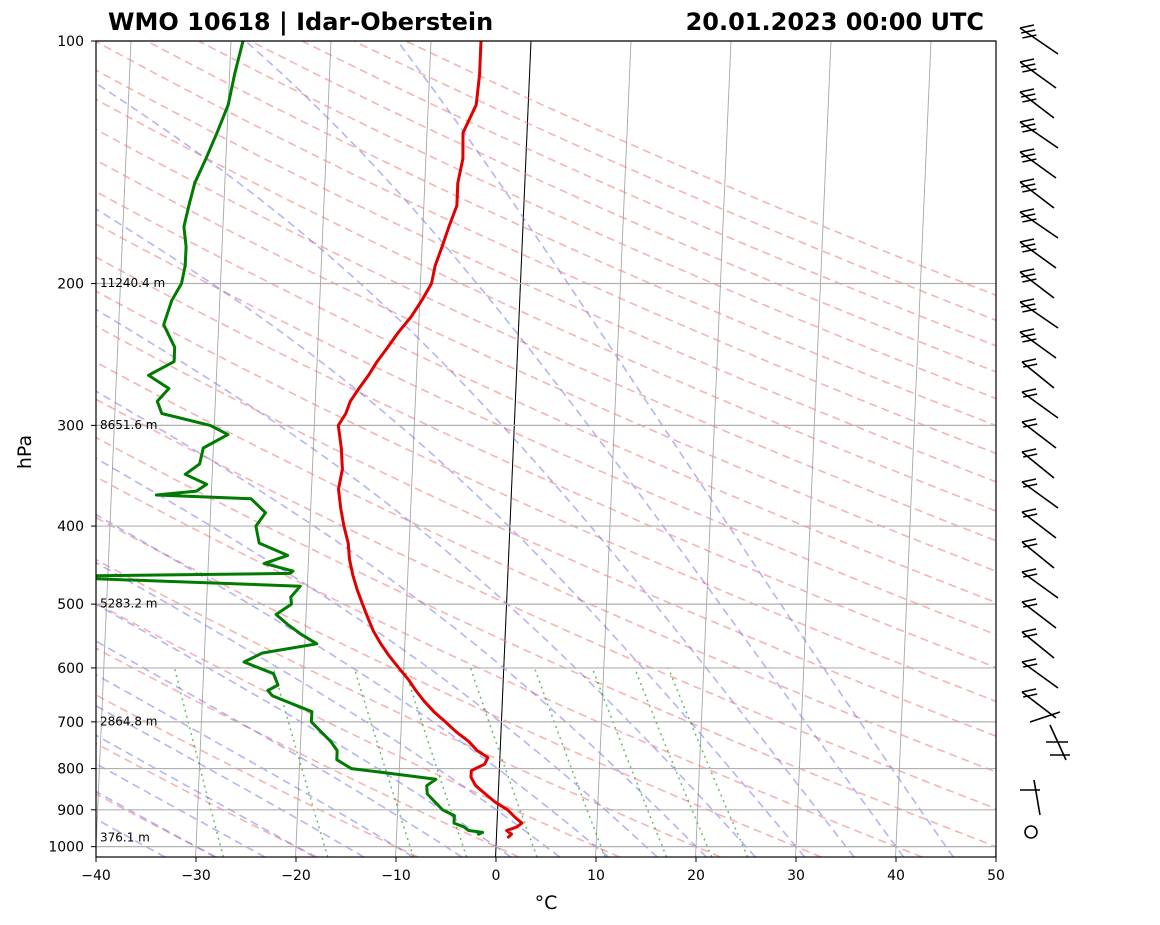 The image size is (1160, 925). I want to click on x-tick-label: −30, so click(196, 876).